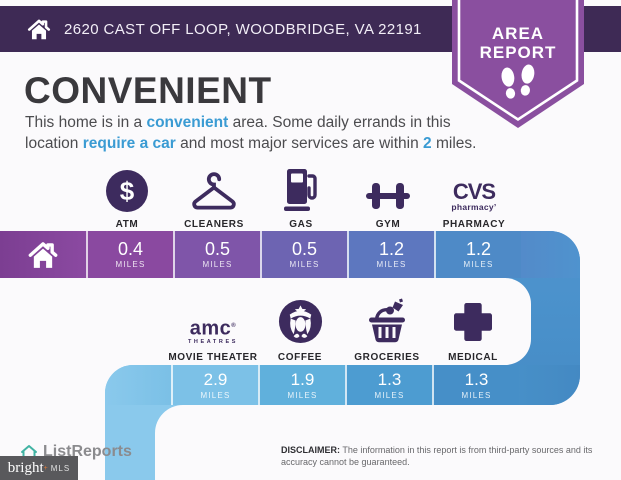 This screenshot has width=621, height=480. I want to click on badge-title: AREA REPORT, so click(518, 43).